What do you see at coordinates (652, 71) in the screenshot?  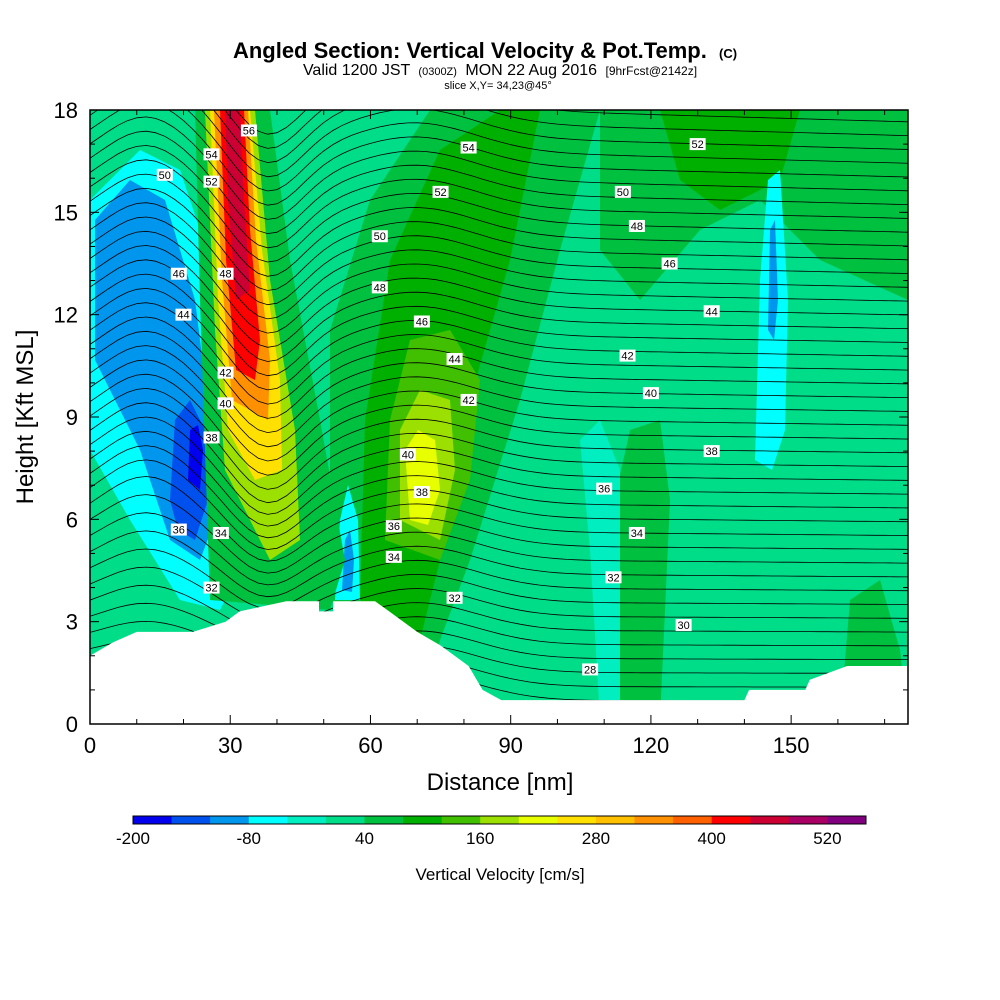 I see `forecast-info: [9hrFcst@2142z]` at bounding box center [652, 71].